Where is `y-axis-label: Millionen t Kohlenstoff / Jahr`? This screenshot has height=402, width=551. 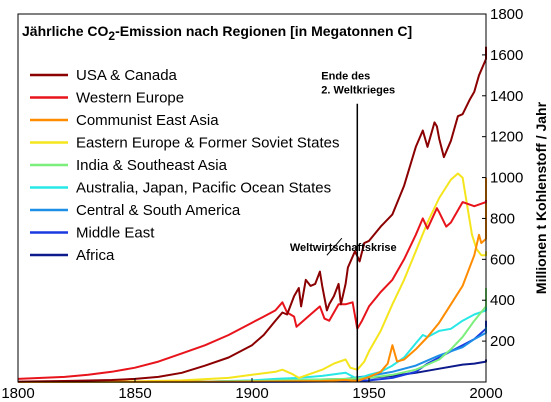
y-axis-label: Millionen t Kohlenstoff / Jahr is located at coordinates (541, 197).